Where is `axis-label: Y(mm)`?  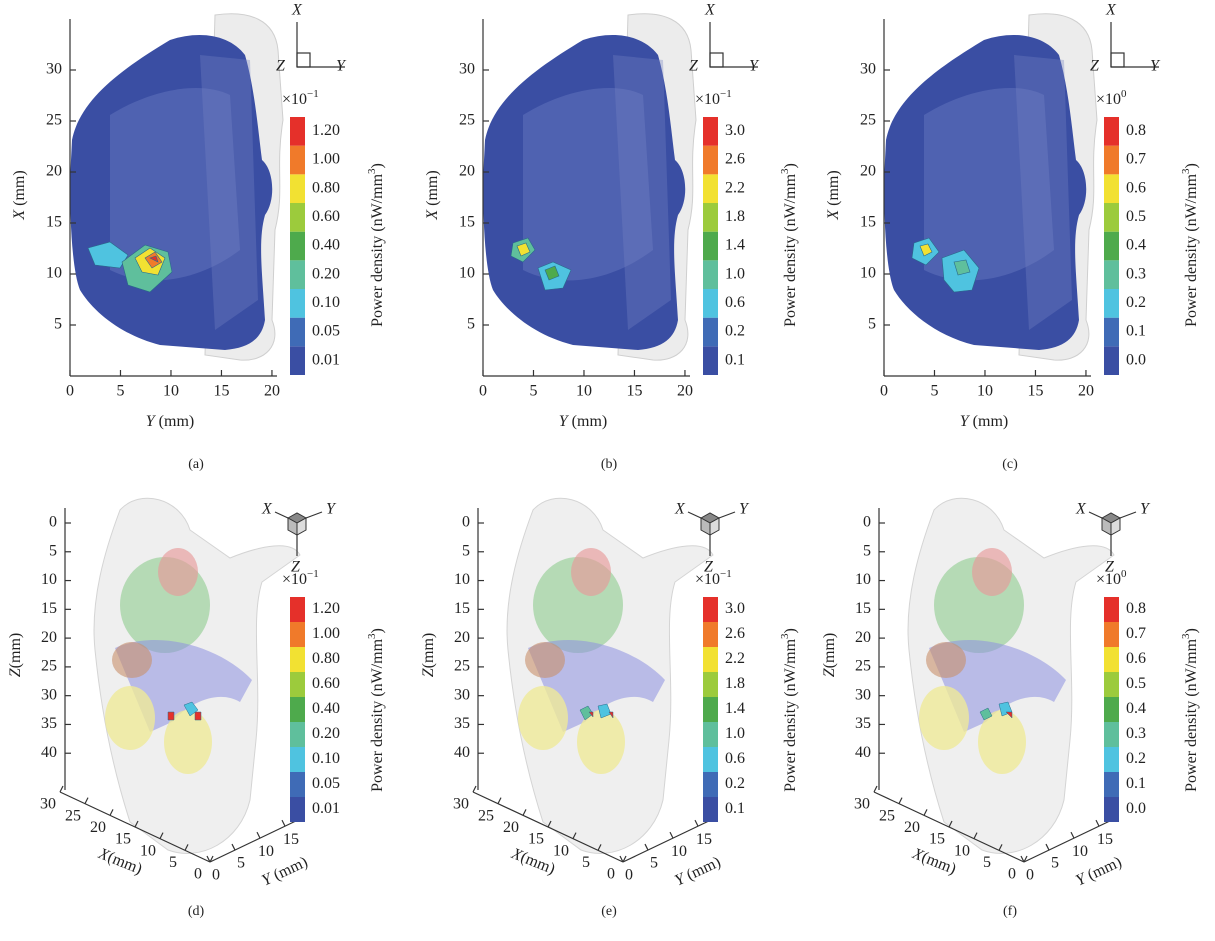 axis-label: Y(mm) is located at coordinates (984, 421).